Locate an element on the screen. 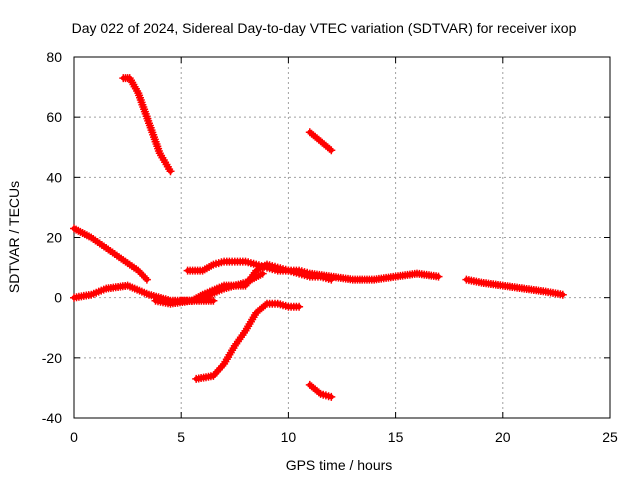  y-tick-label: 20 is located at coordinates (54, 238).